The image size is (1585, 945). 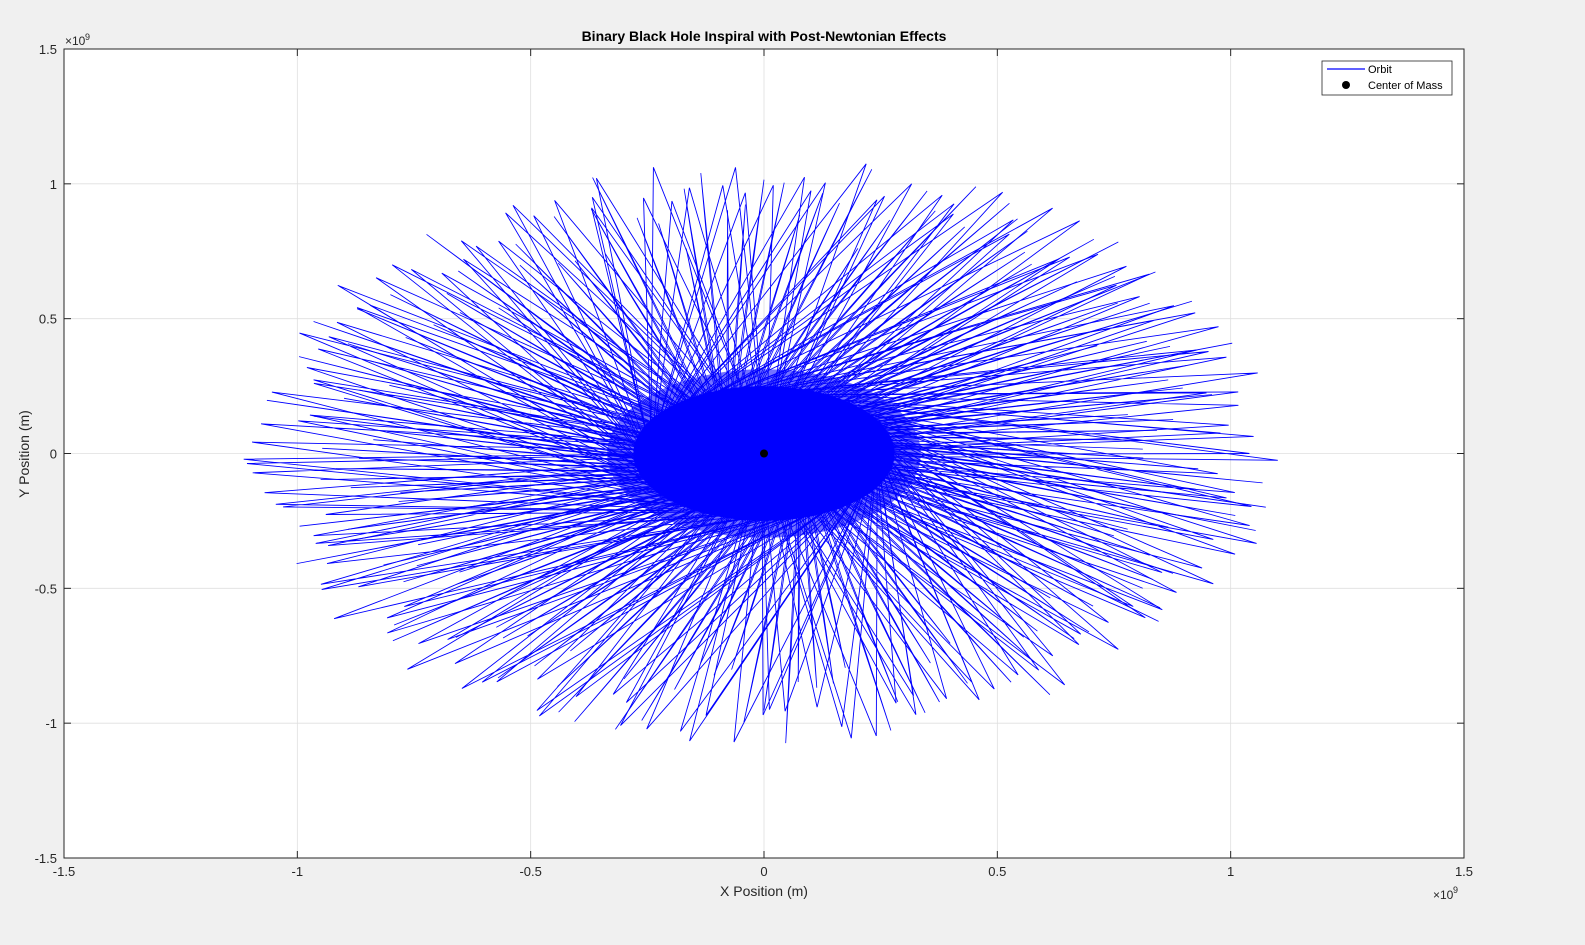 I want to click on x-tick-label: -0.5, so click(x=530, y=871).